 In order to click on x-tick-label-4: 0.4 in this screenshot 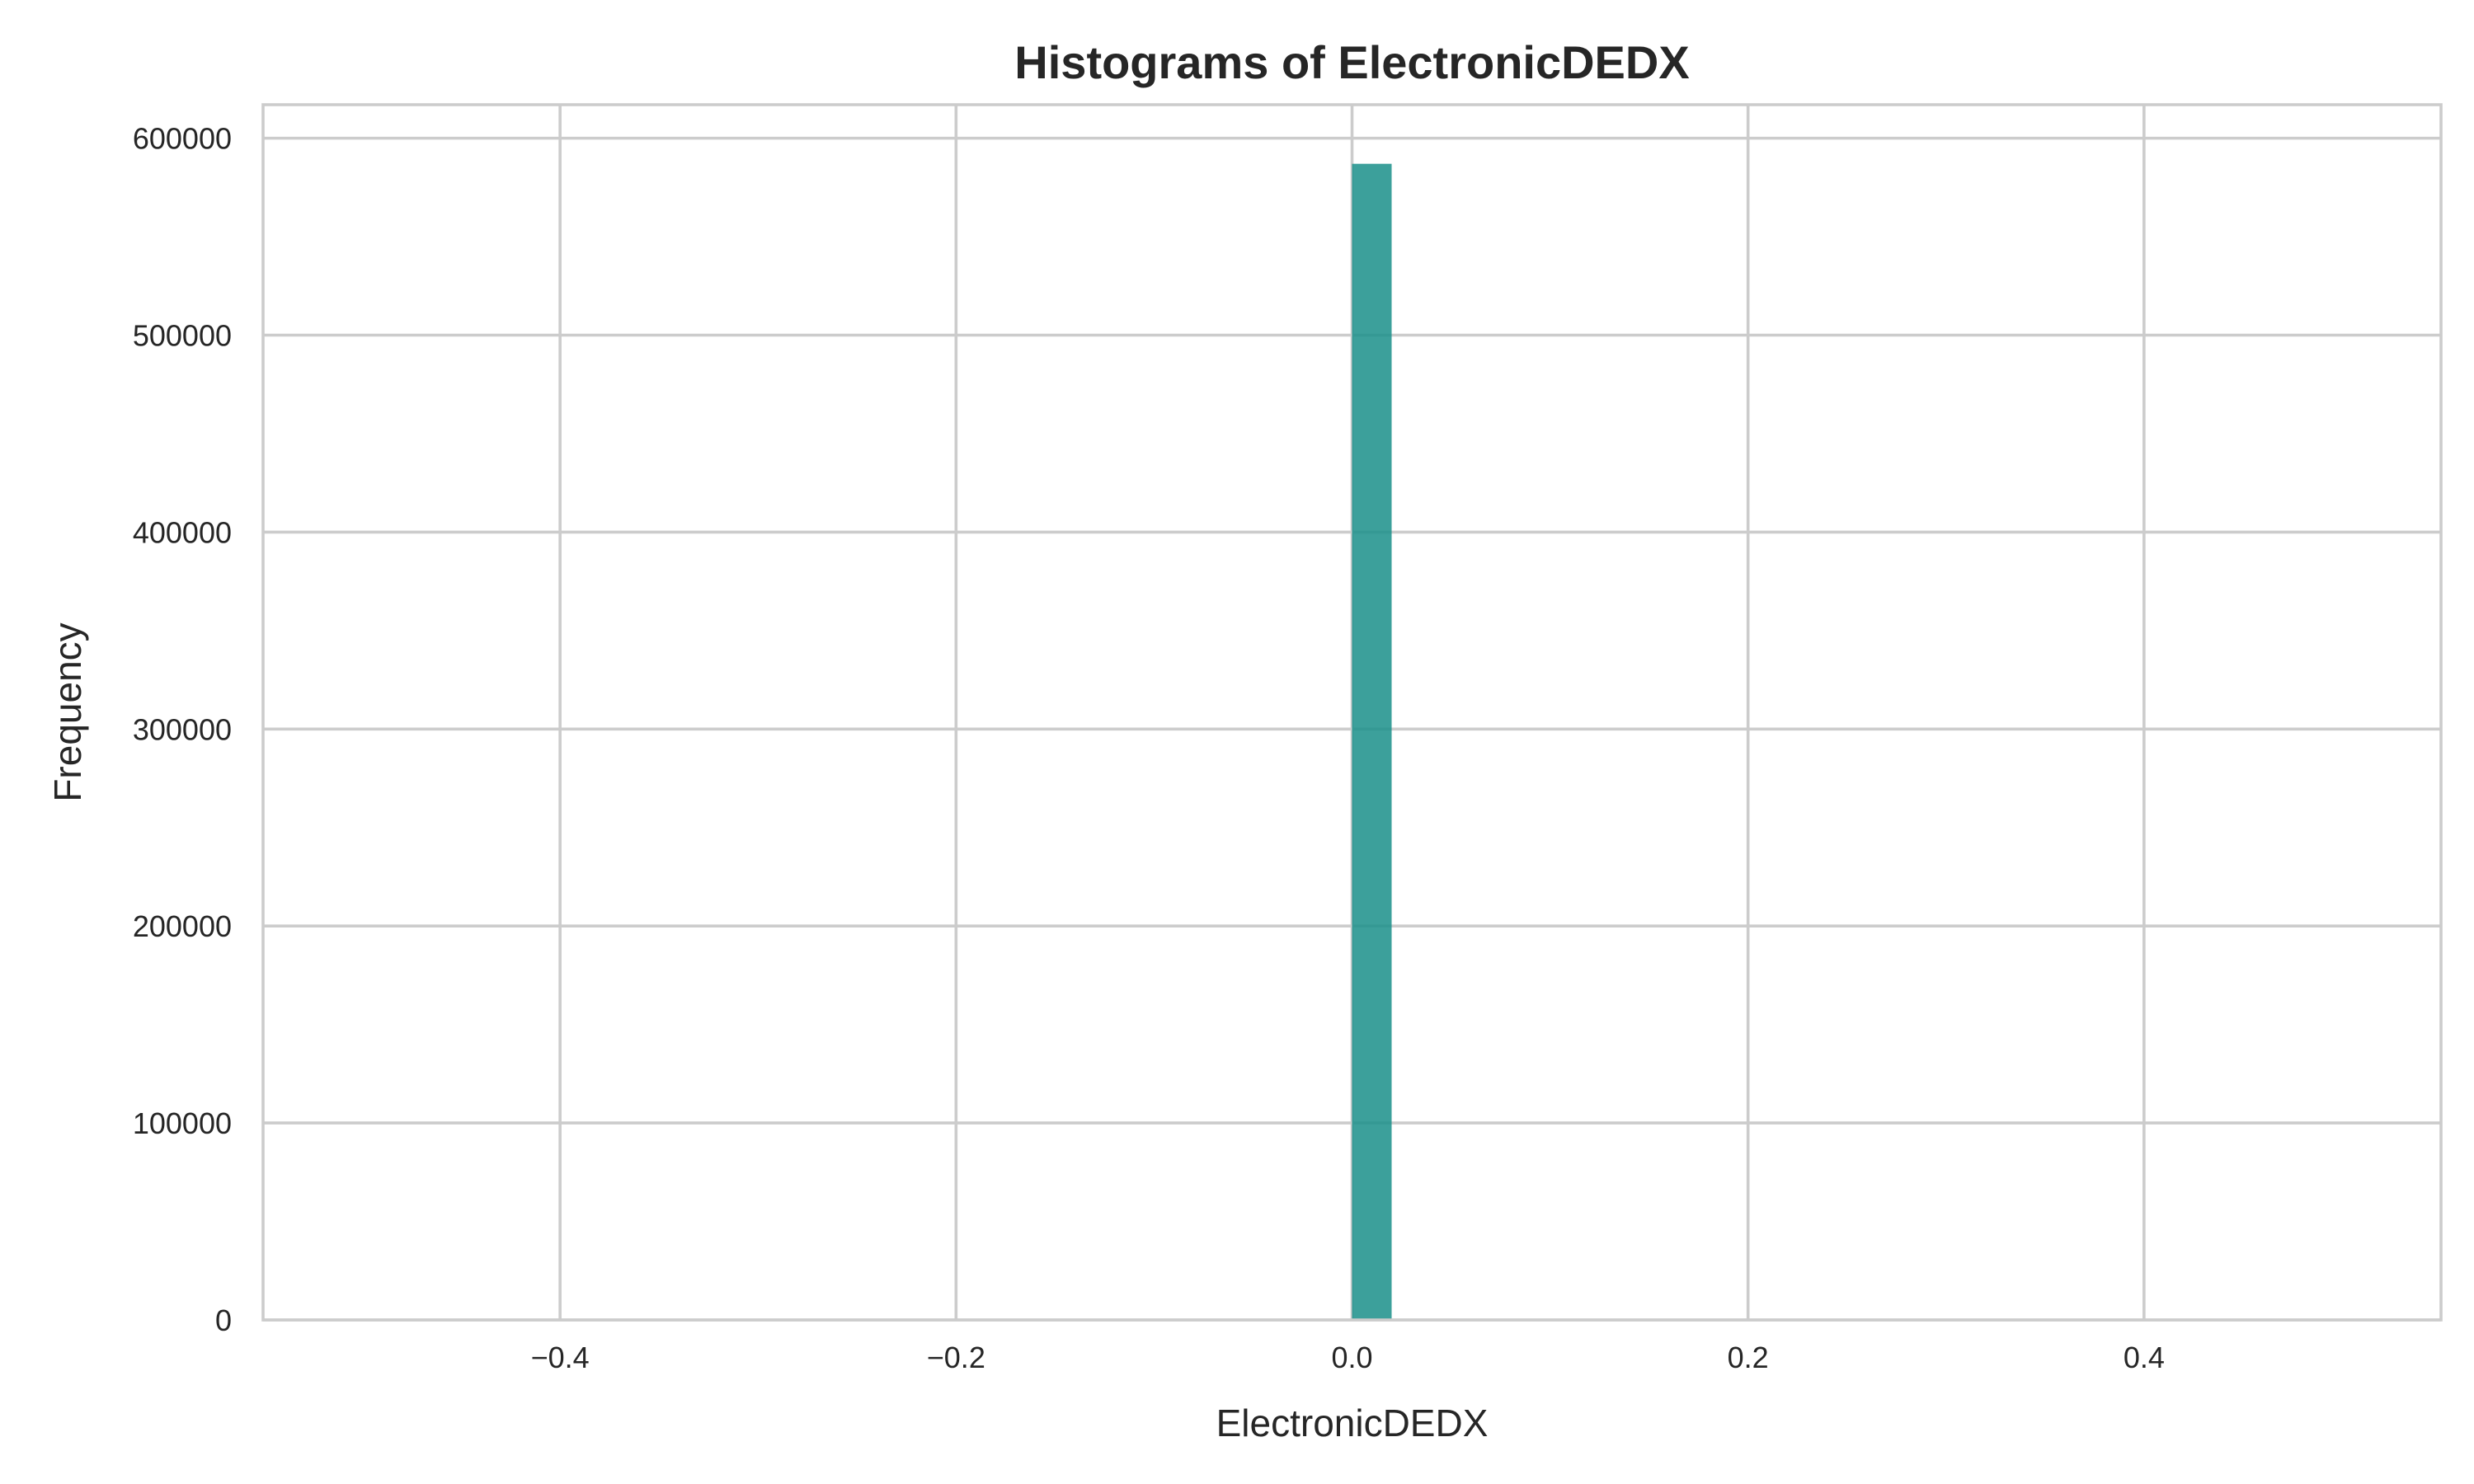, I will do `click(2144, 1357)`.